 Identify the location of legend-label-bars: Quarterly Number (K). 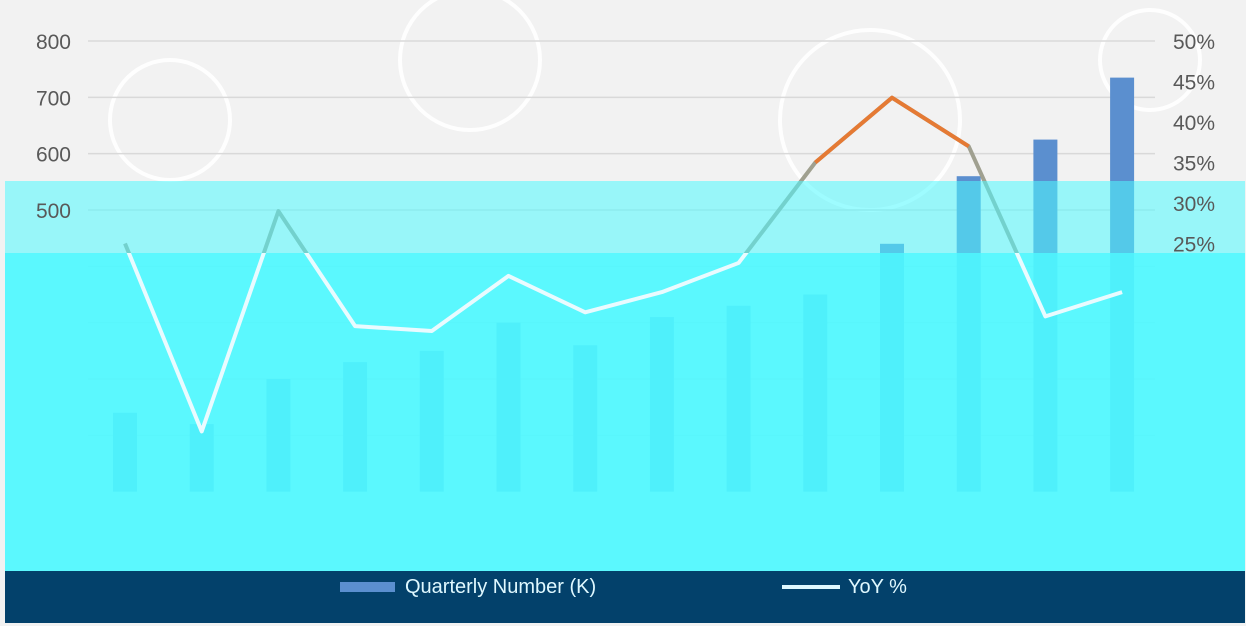
(500, 587).